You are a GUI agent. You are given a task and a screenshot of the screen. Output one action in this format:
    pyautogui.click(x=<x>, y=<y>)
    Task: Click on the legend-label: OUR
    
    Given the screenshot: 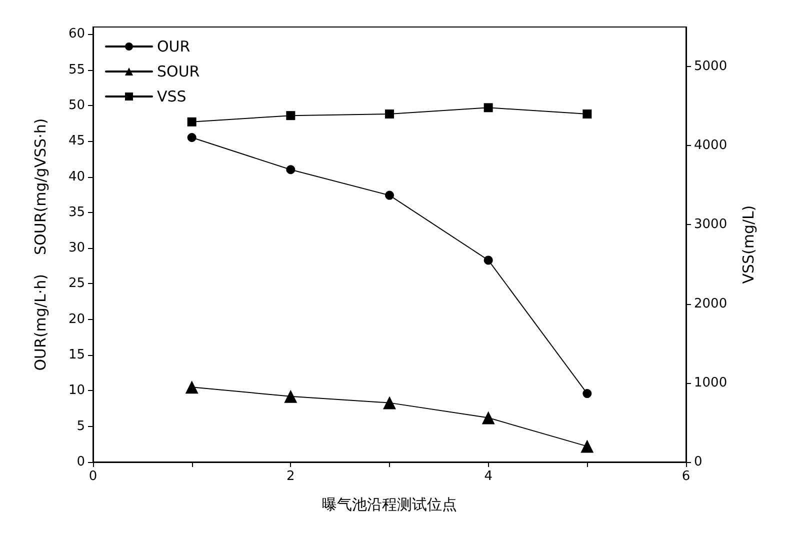 What is the action you would take?
    pyautogui.click(x=173, y=47)
    